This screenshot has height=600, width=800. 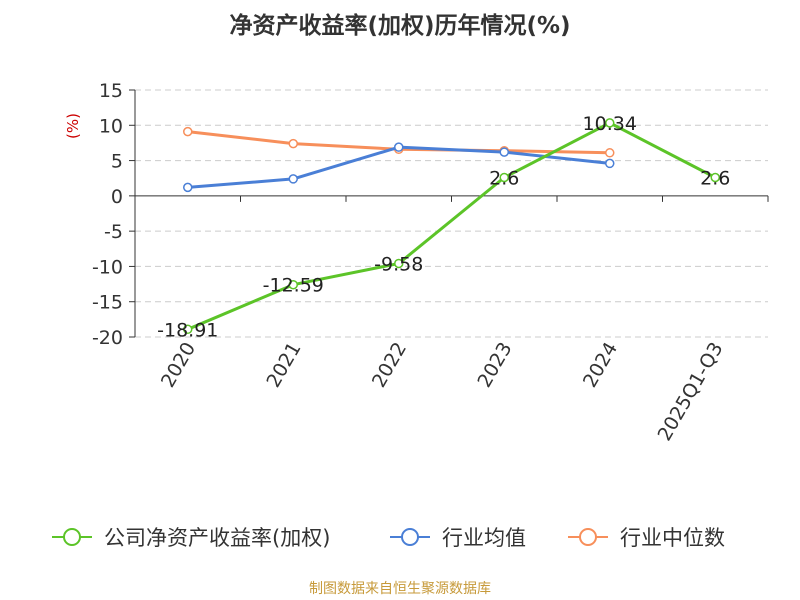 I want to click on y-tick-label: 15, so click(x=111, y=91).